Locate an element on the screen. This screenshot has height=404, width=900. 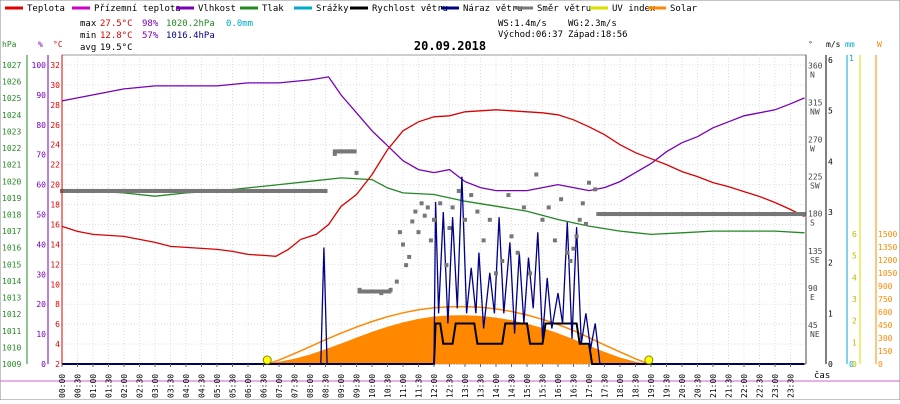
axis-ms-tick-0: 0 is located at coordinates (830, 364).